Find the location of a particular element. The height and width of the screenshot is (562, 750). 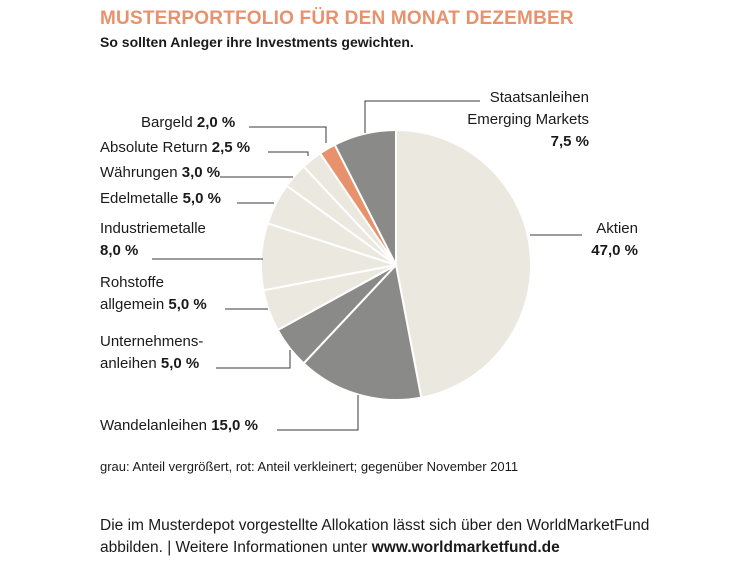

slice-label-text-waehrungen: Währungen 3,0 % is located at coordinates (160, 172).